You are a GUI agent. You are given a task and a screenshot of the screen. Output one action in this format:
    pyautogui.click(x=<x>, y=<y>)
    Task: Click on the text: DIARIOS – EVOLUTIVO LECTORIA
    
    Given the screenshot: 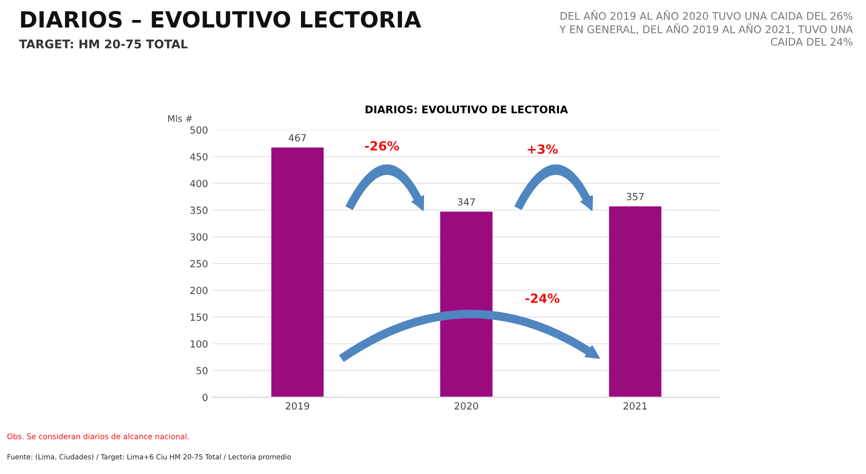 What is the action you would take?
    pyautogui.click(x=221, y=19)
    